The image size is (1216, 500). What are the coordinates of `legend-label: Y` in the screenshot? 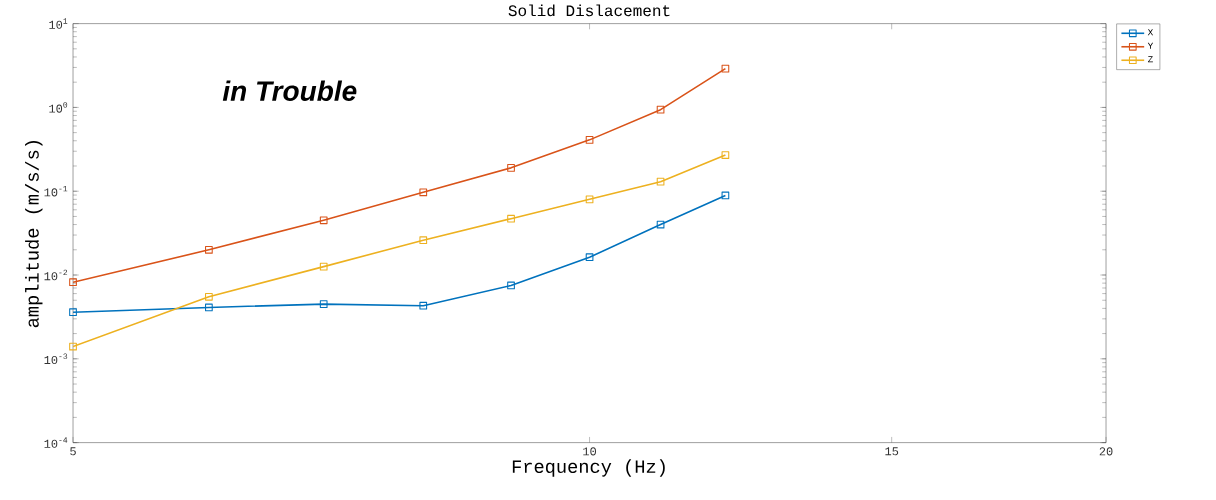 It's located at (1150, 46).